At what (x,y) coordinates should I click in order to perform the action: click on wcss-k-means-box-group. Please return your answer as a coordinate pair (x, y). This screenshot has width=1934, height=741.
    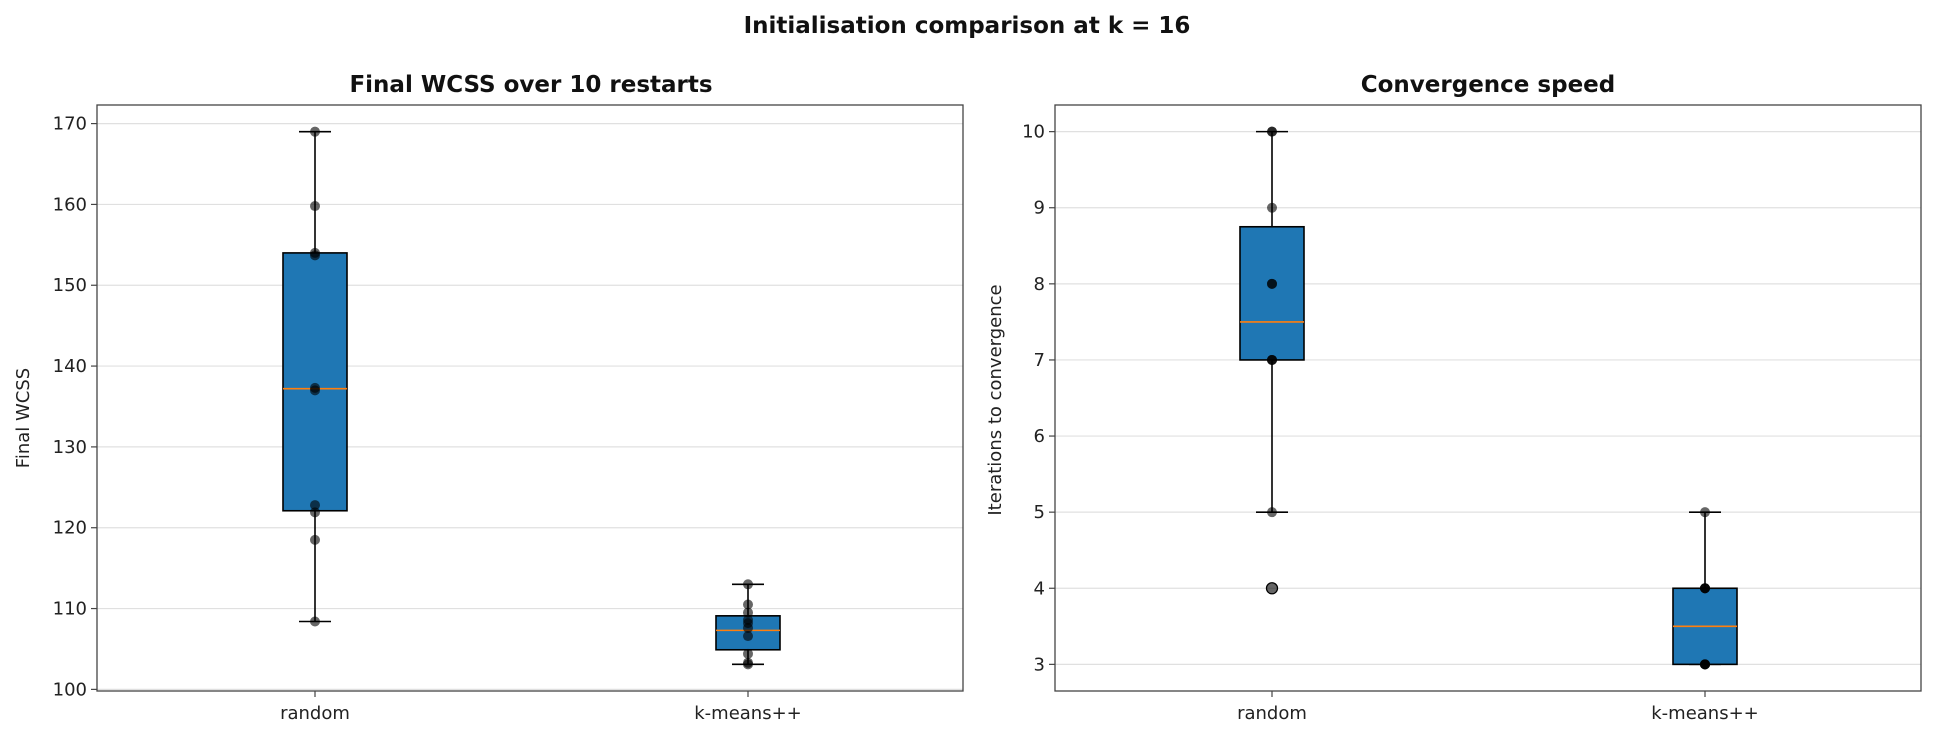
    Looking at the image, I should click on (748, 624).